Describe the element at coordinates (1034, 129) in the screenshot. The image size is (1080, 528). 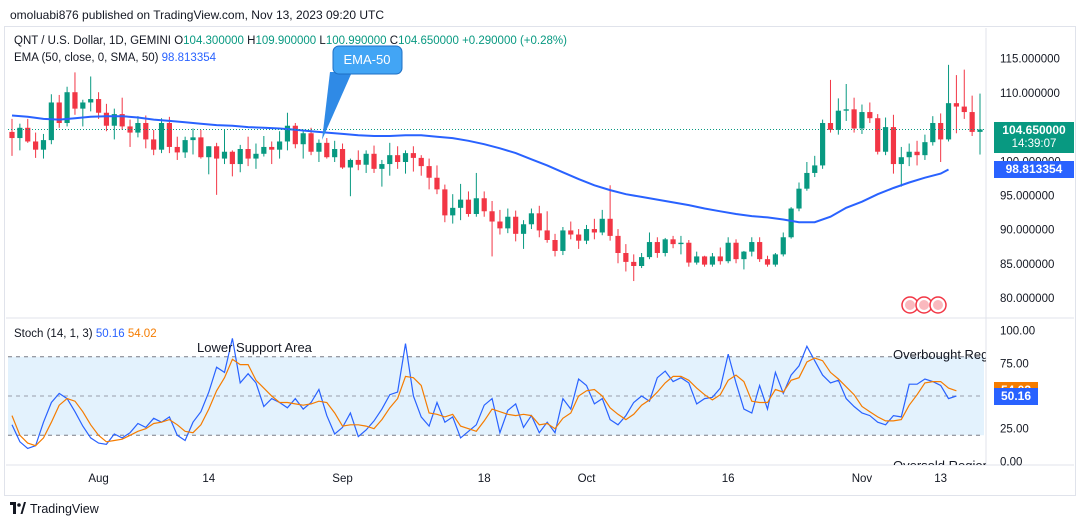
I see `last-price-value: 104.650000` at that location.